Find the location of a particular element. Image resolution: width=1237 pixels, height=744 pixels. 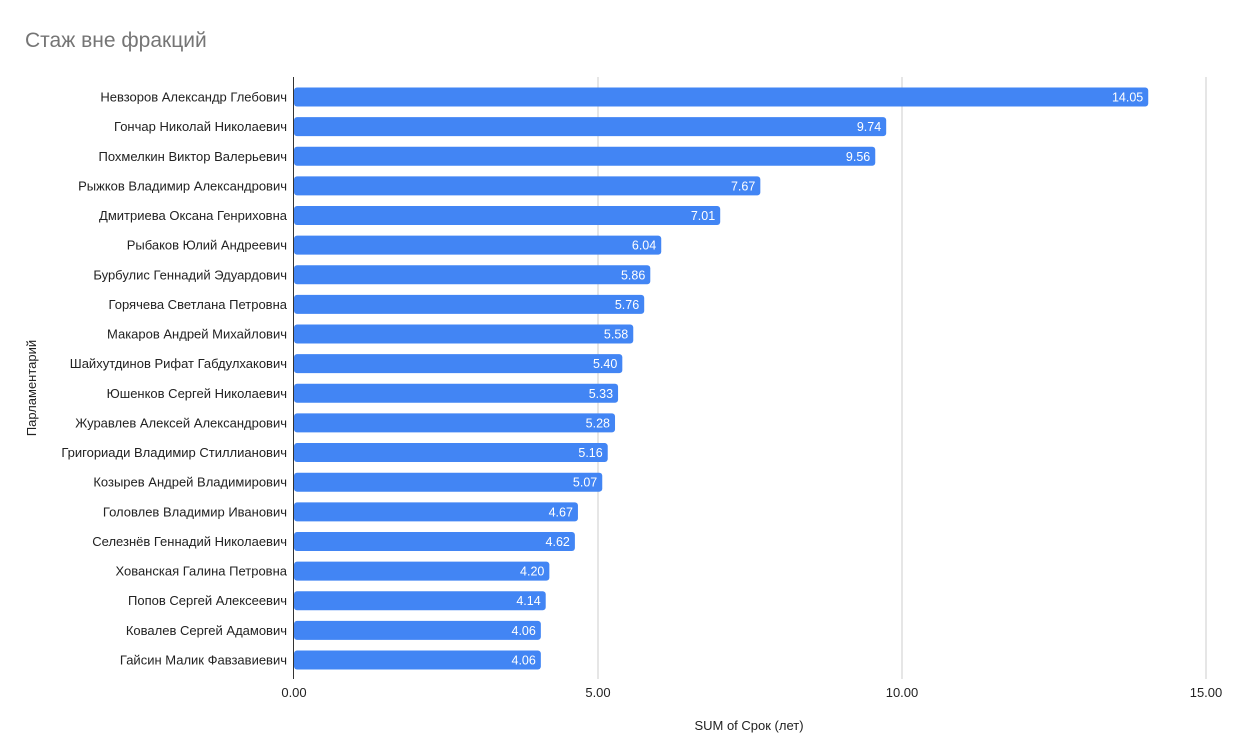

bar-value-label: 5.86 is located at coordinates (633, 275).